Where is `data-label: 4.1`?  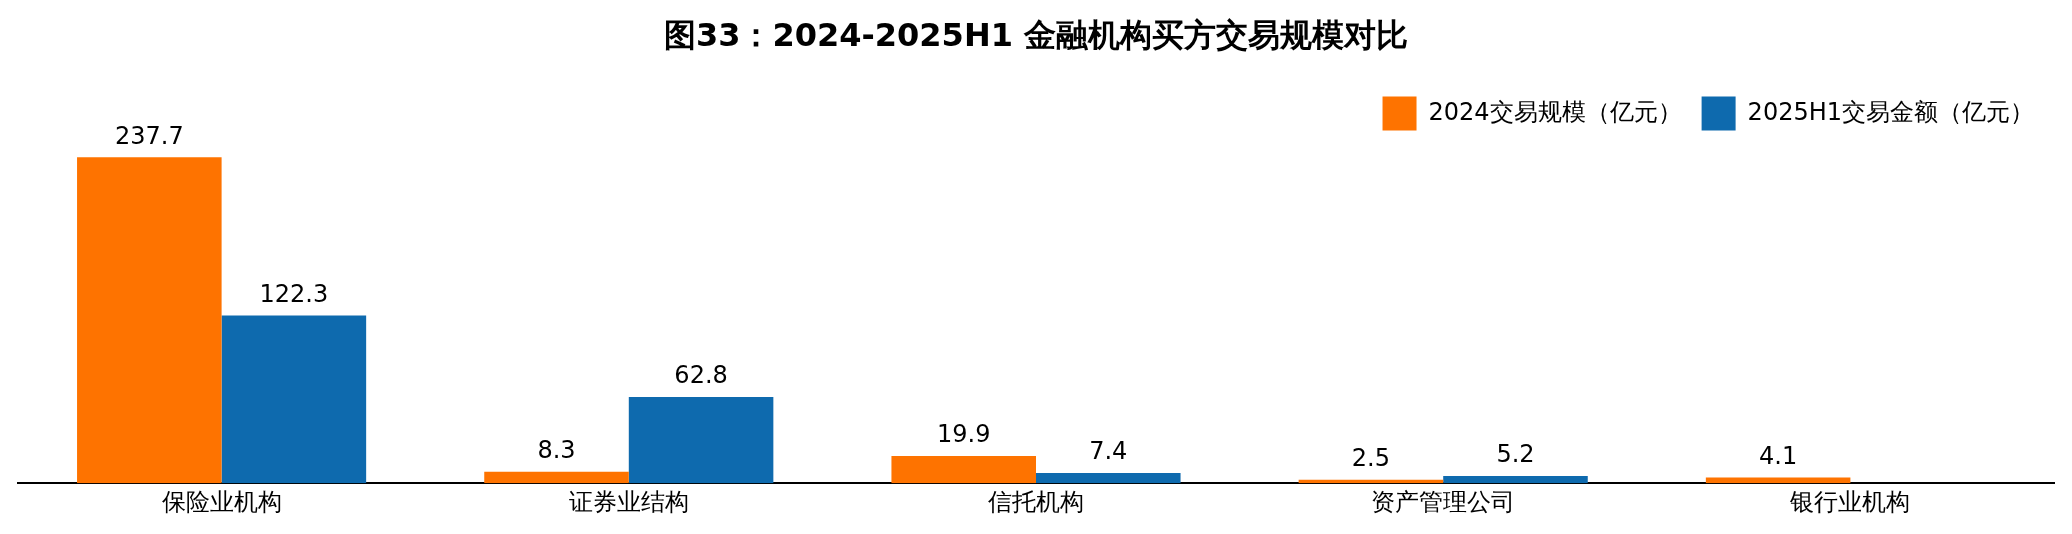 data-label: 4.1 is located at coordinates (1778, 455).